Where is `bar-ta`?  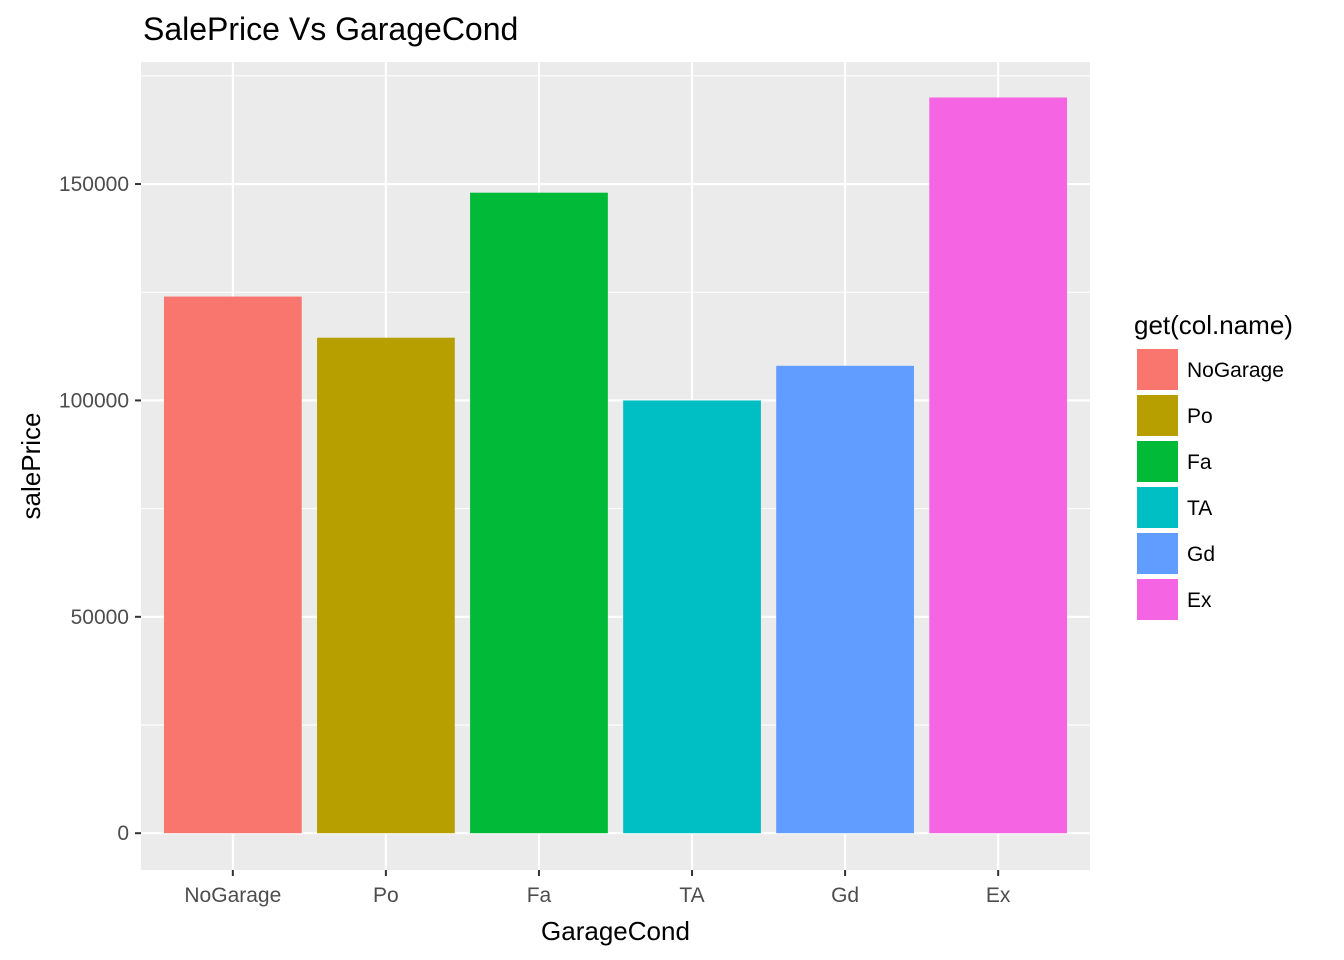
bar-ta is located at coordinates (692, 617).